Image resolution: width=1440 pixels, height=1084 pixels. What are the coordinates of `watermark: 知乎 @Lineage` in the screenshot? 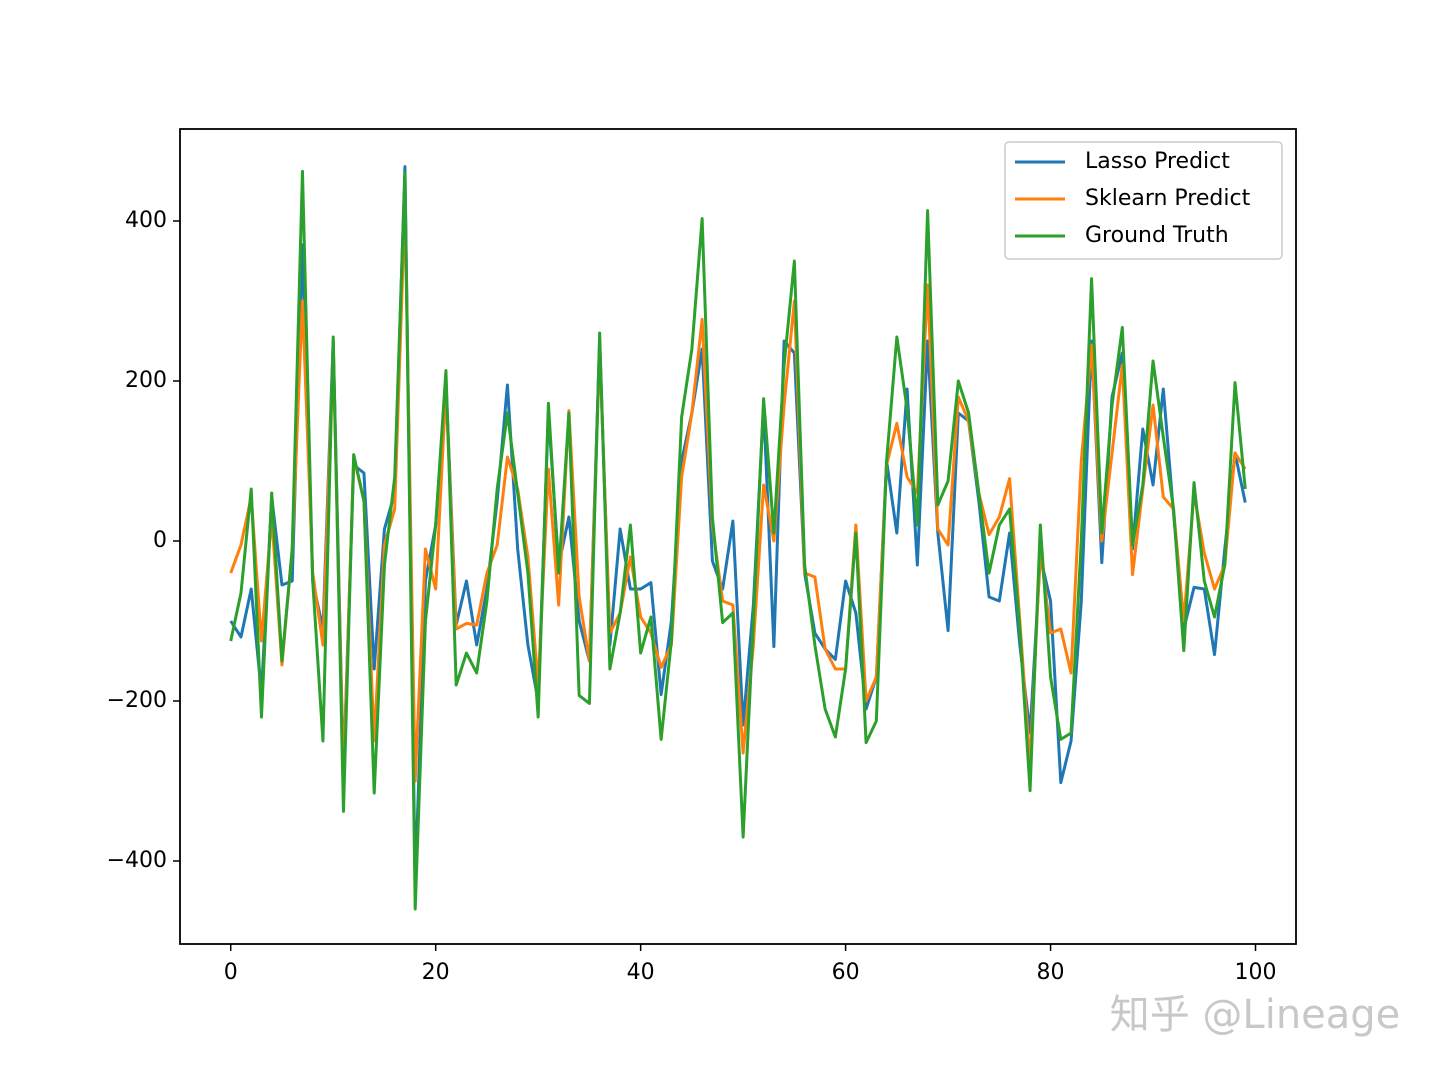 It's located at (1255, 1015).